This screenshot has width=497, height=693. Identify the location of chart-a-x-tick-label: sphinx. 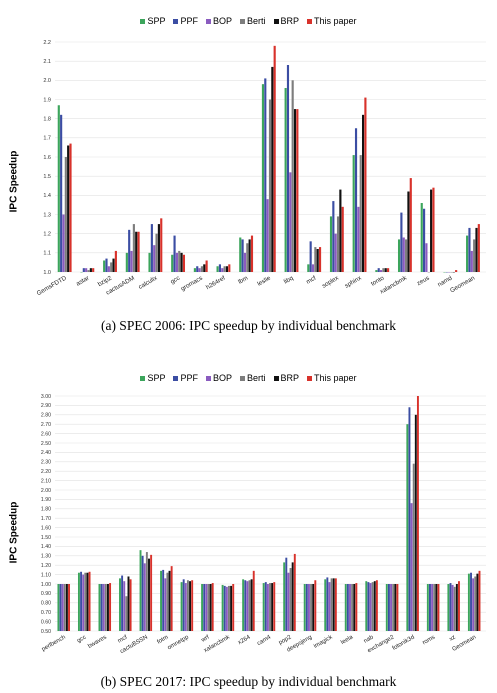
(354, 281).